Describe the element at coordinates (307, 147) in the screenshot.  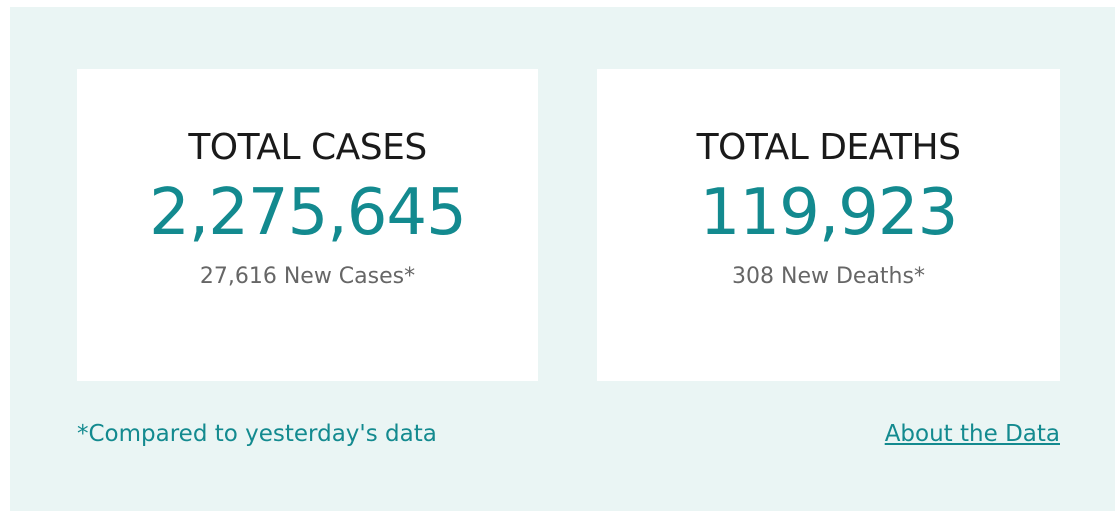
I see `card-title: TOTAL CASES` at that location.